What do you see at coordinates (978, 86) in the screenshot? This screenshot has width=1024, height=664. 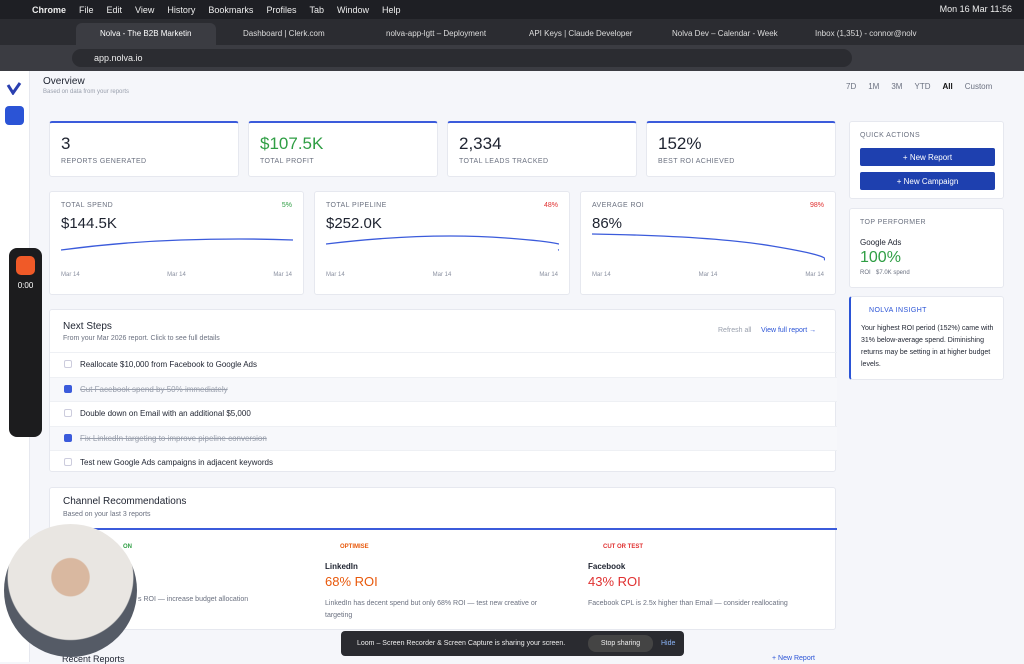 I see `range-option: Custom` at bounding box center [978, 86].